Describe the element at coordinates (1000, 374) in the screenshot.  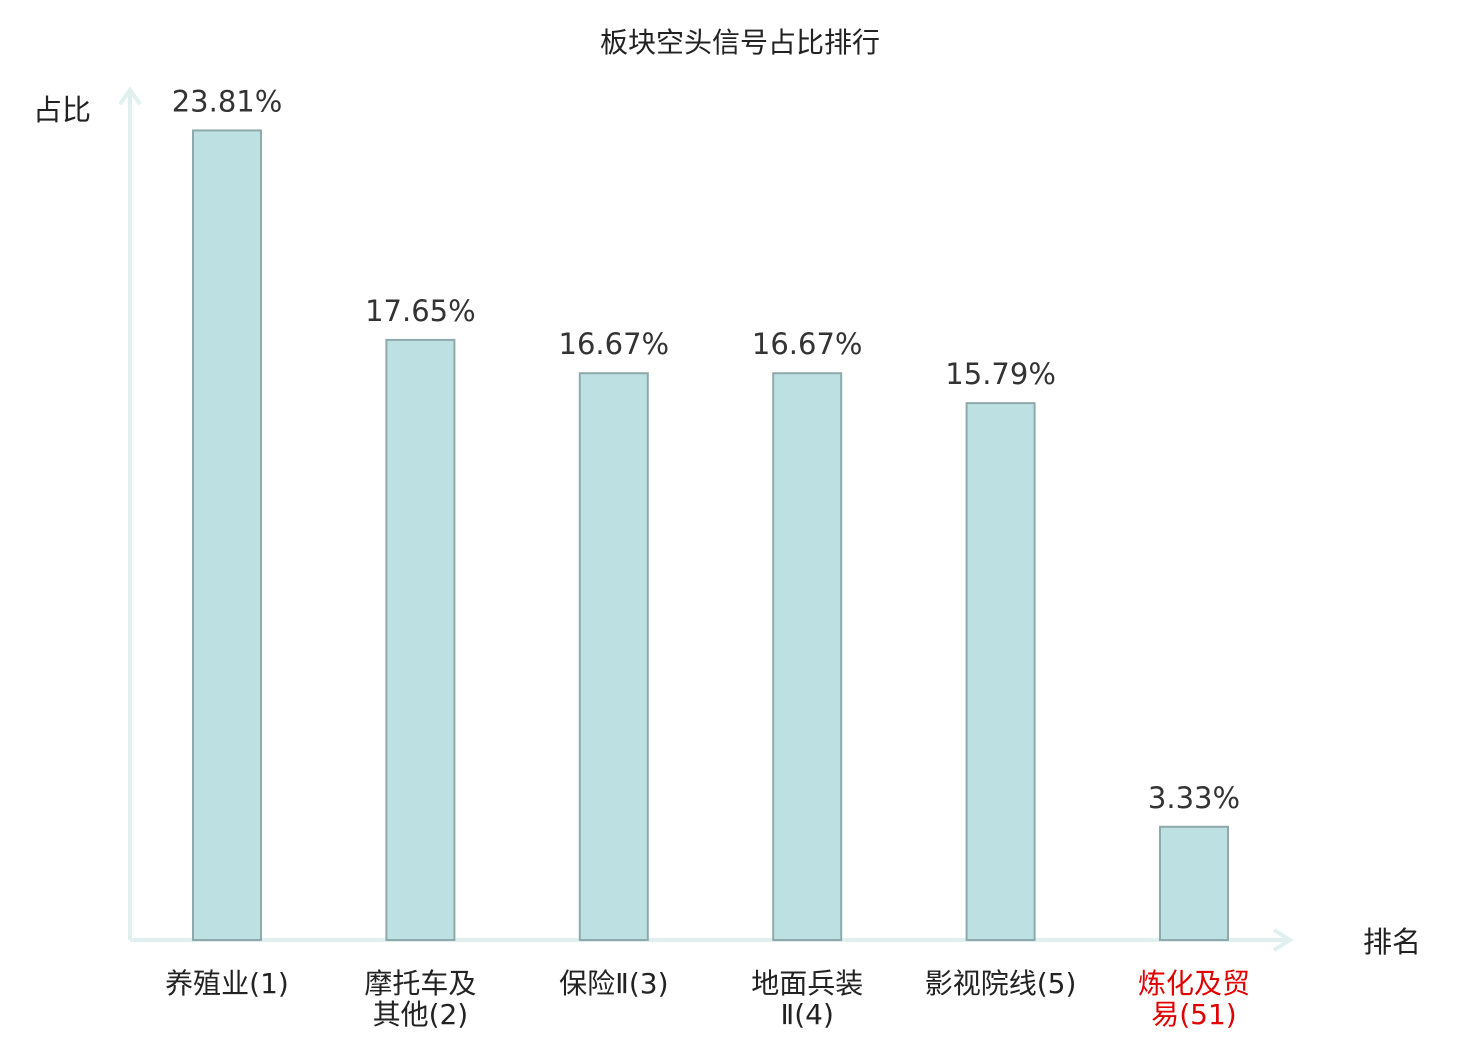
I see `value-label: 15.79%` at that location.